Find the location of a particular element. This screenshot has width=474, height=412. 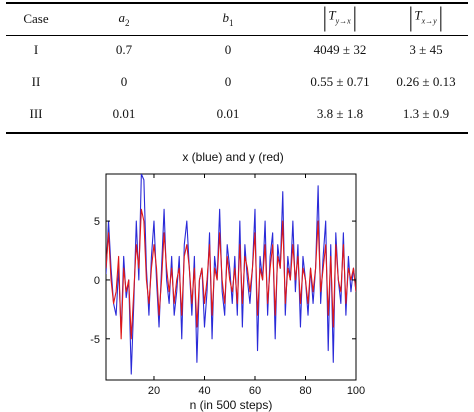

x-tick-label: 60 is located at coordinates (255, 391).